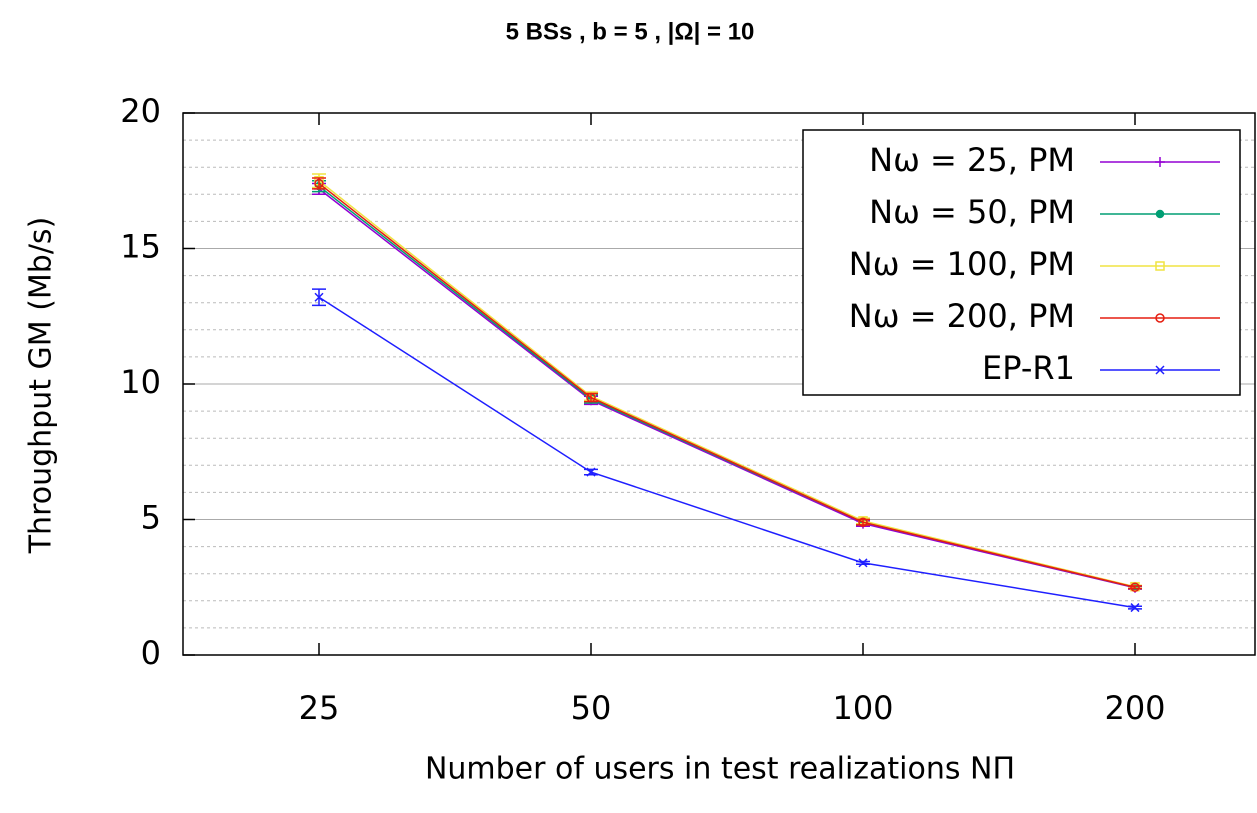 Image resolution: width=1257 pixels, height=813 pixels. Describe the element at coordinates (151, 518) in the screenshot. I see `y-tick-label: 5` at that location.